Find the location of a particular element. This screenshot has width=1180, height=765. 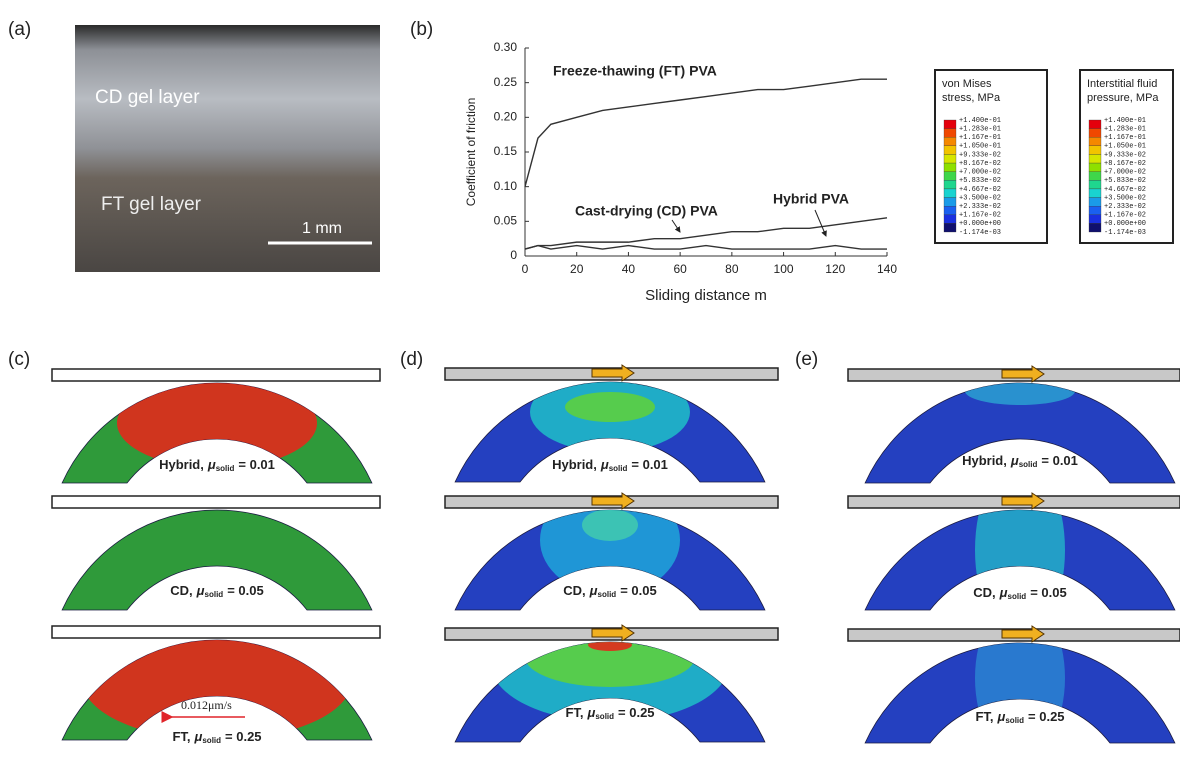

series-annotation: Hybrid PVA is located at coordinates (811, 199).